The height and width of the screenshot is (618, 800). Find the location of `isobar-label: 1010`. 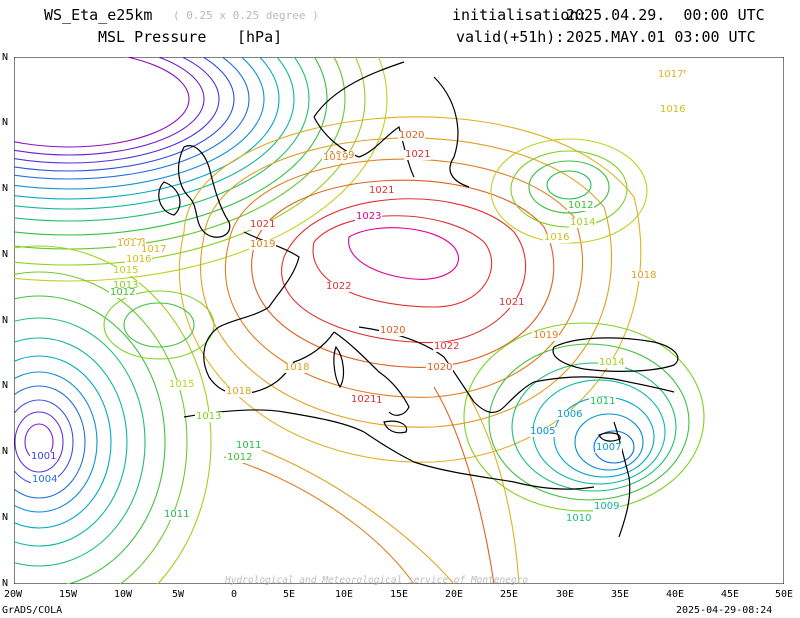

isobar-label: 1010 is located at coordinates (579, 518).